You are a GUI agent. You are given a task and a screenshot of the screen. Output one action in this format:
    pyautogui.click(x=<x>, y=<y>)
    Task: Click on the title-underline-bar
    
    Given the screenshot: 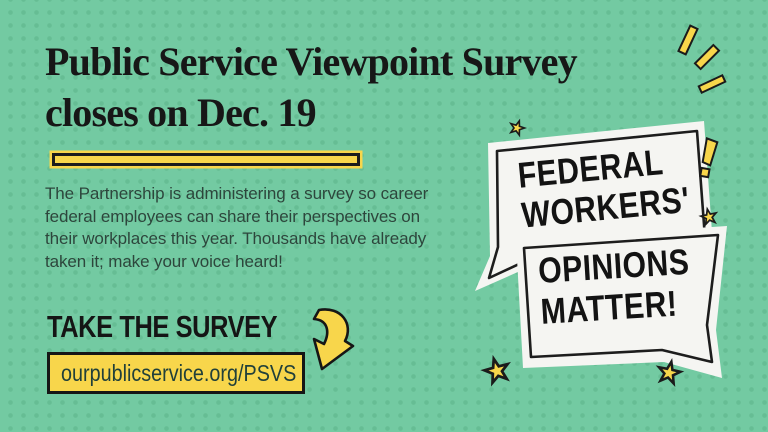 What is the action you would take?
    pyautogui.click(x=206, y=159)
    